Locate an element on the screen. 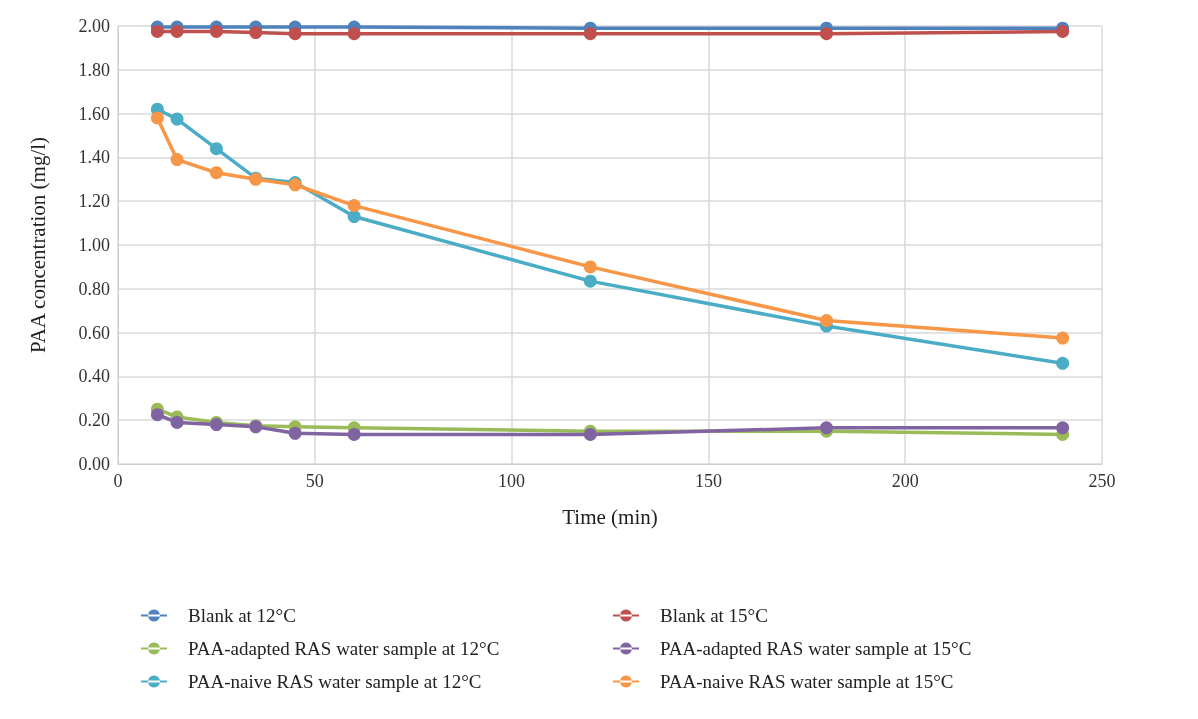  legend-label: Blank at 15°C is located at coordinates (714, 615).